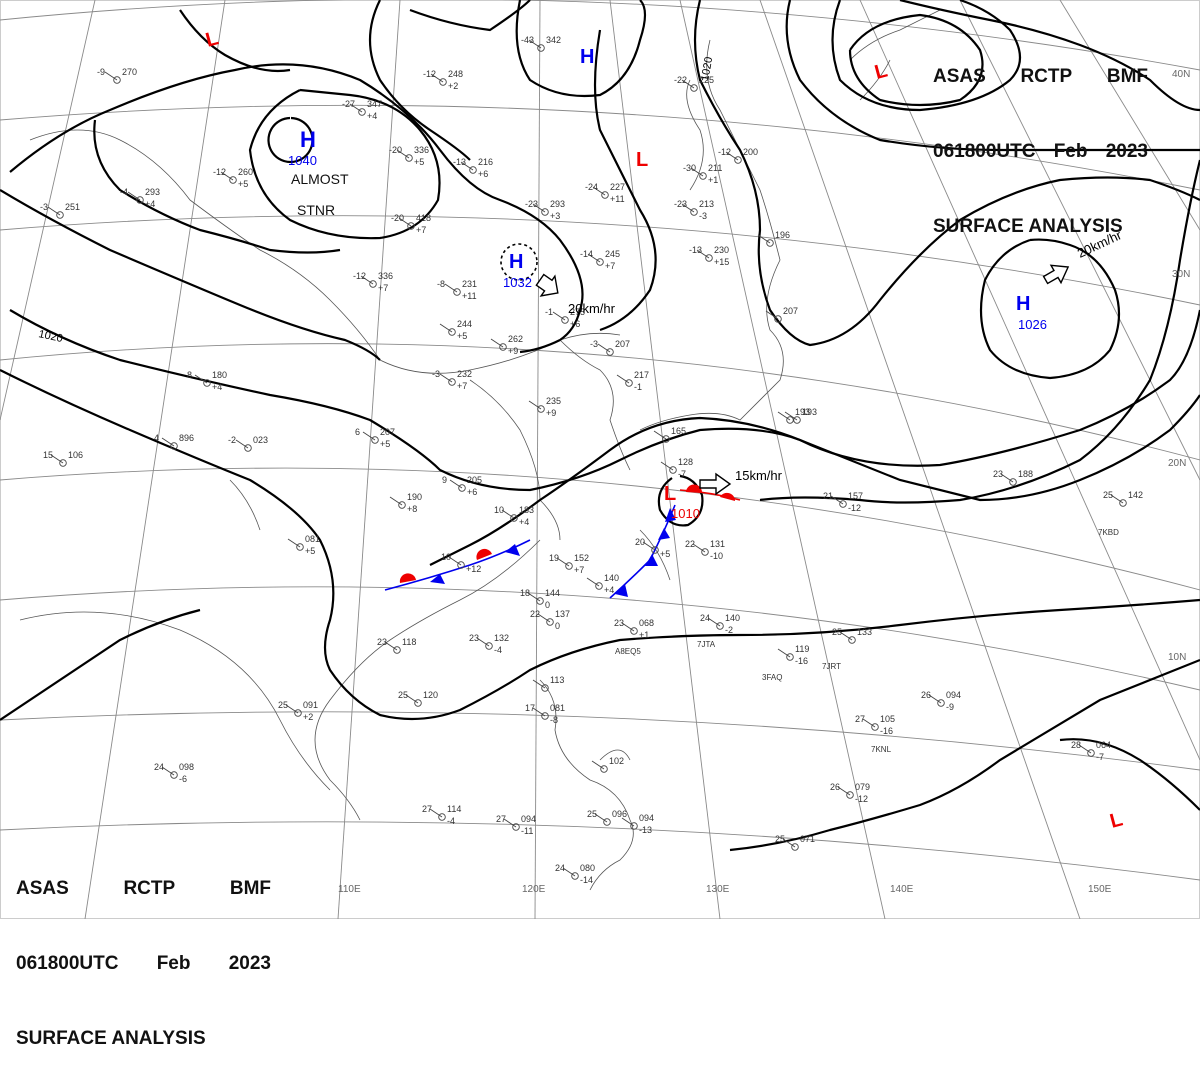 The width and height of the screenshot is (1200, 1076). Describe the element at coordinates (902, 889) in the screenshot. I see `longitude-label: 140E` at that location.